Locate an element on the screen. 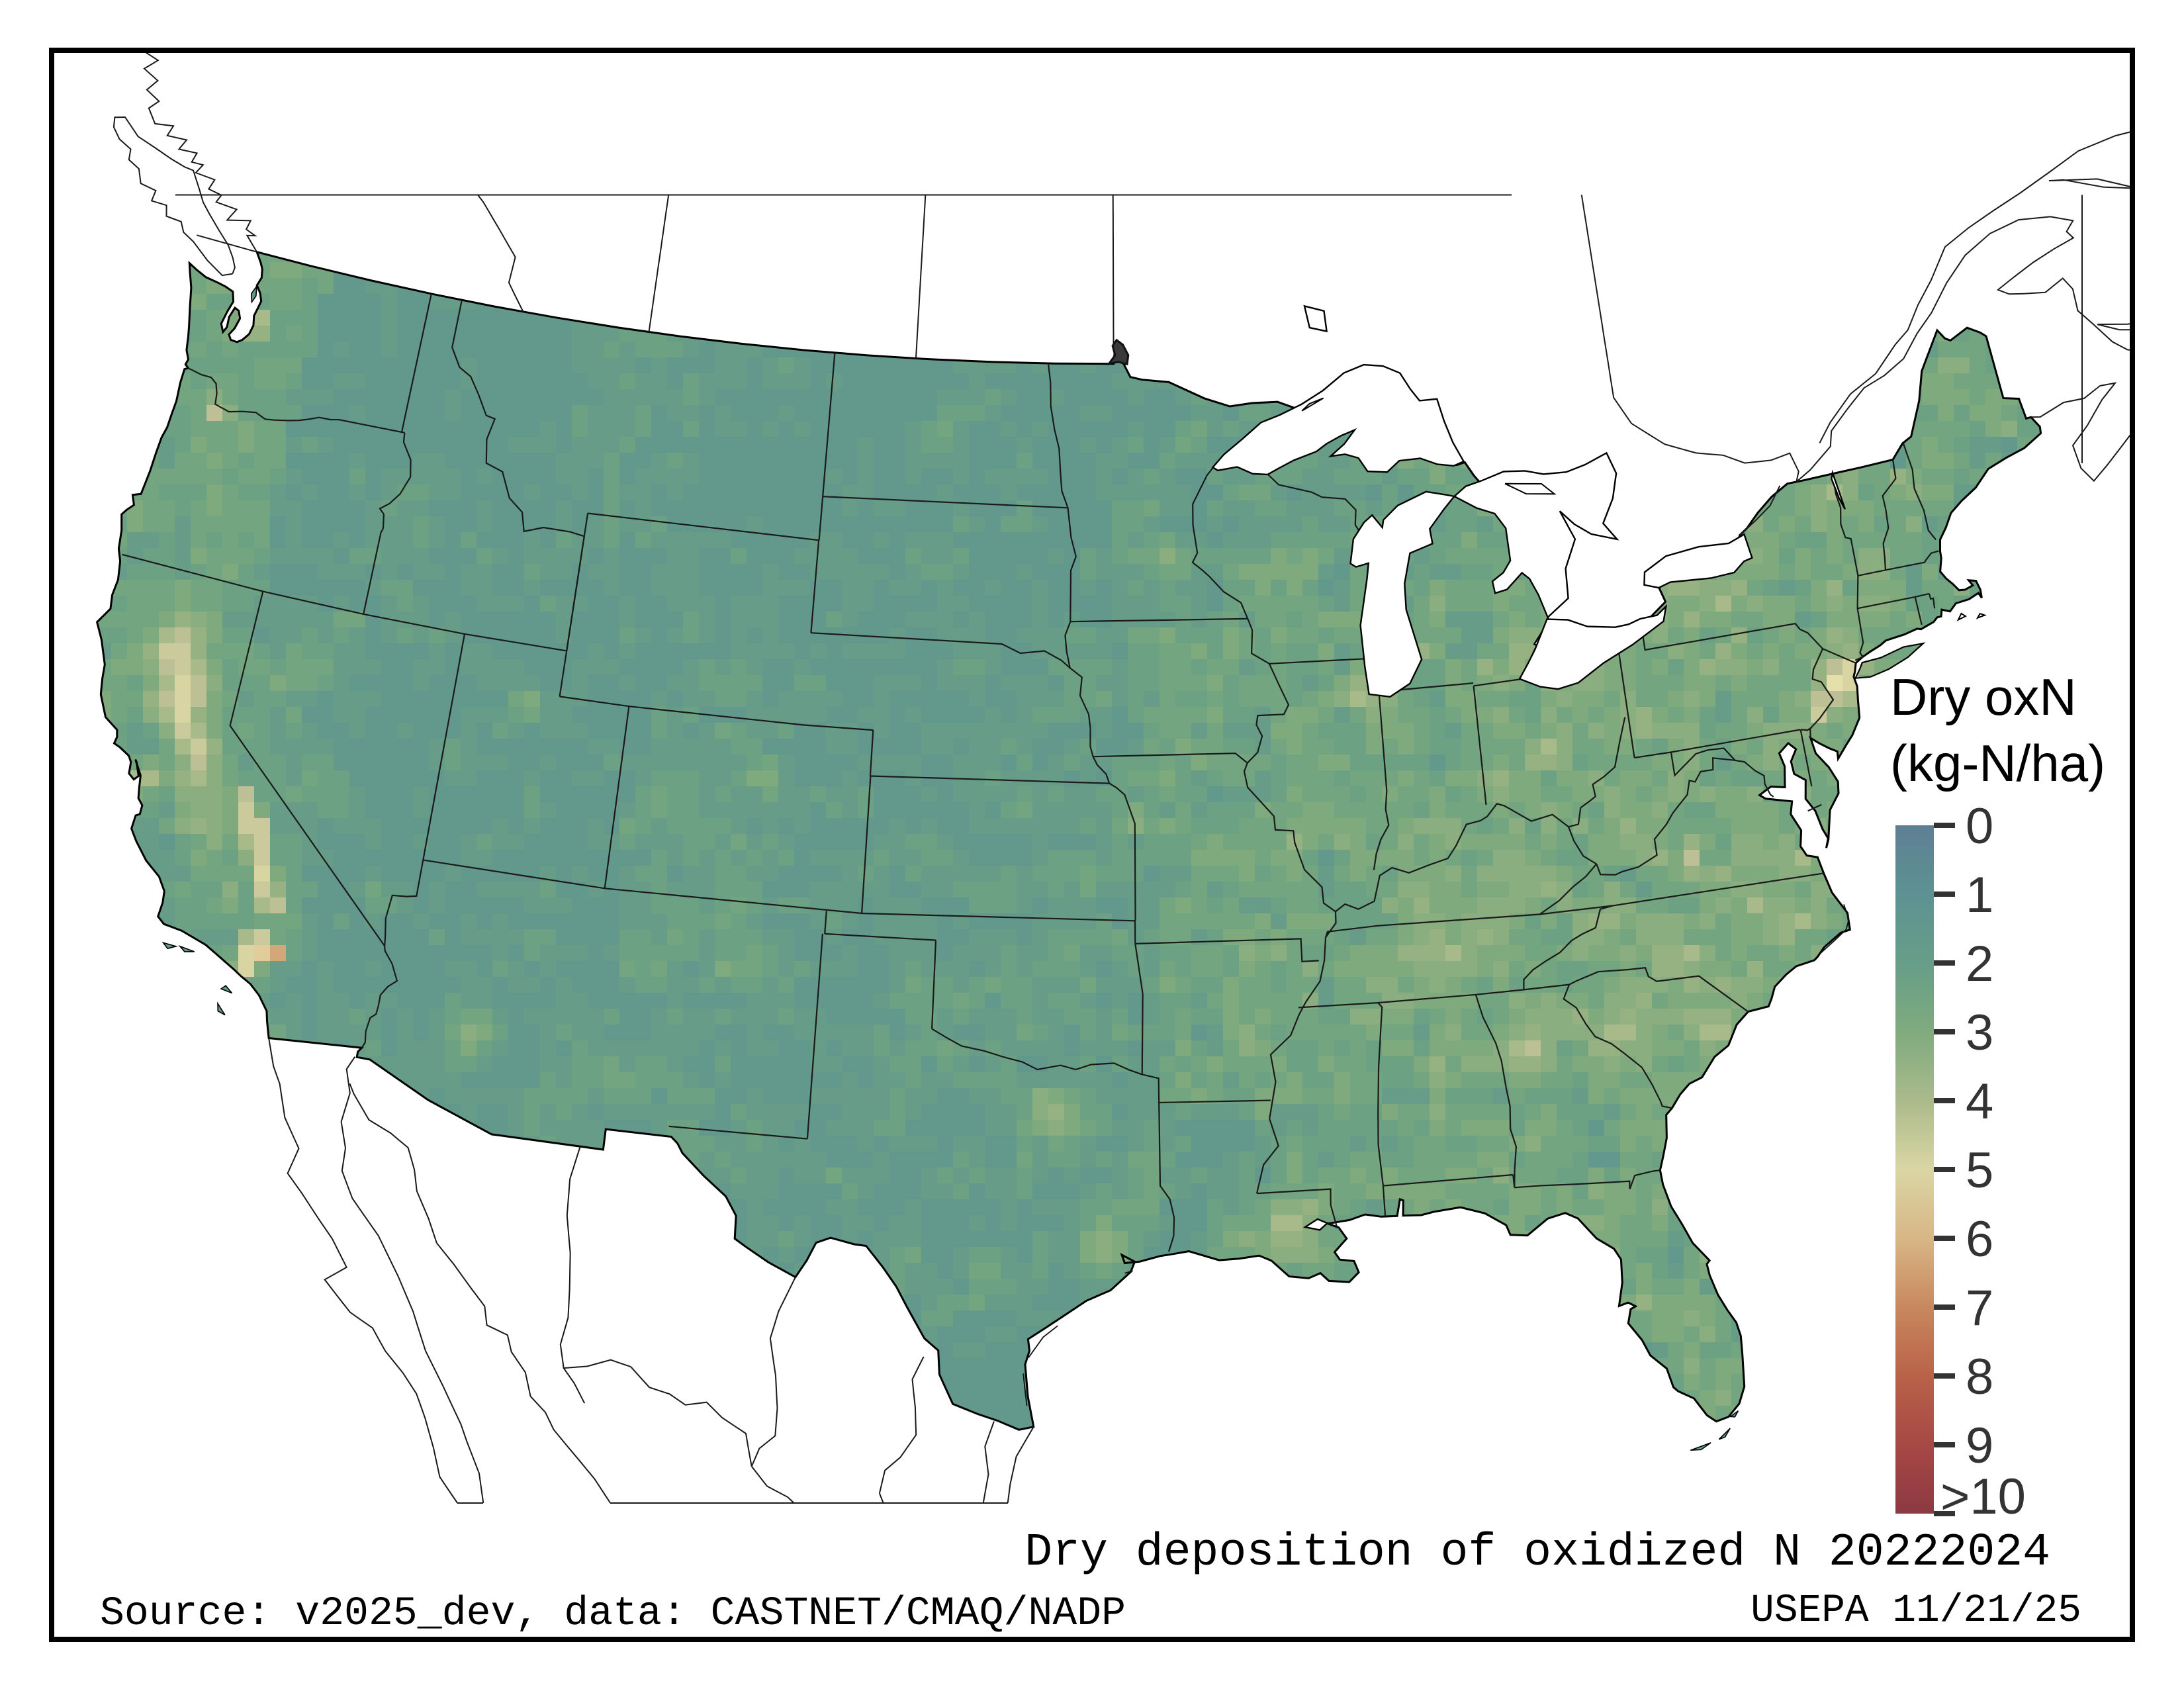  svg-text:Dry deposition of oxidized N 2: Dry deposition of oxidized N 20222024 is located at coordinates (1537, 1552).